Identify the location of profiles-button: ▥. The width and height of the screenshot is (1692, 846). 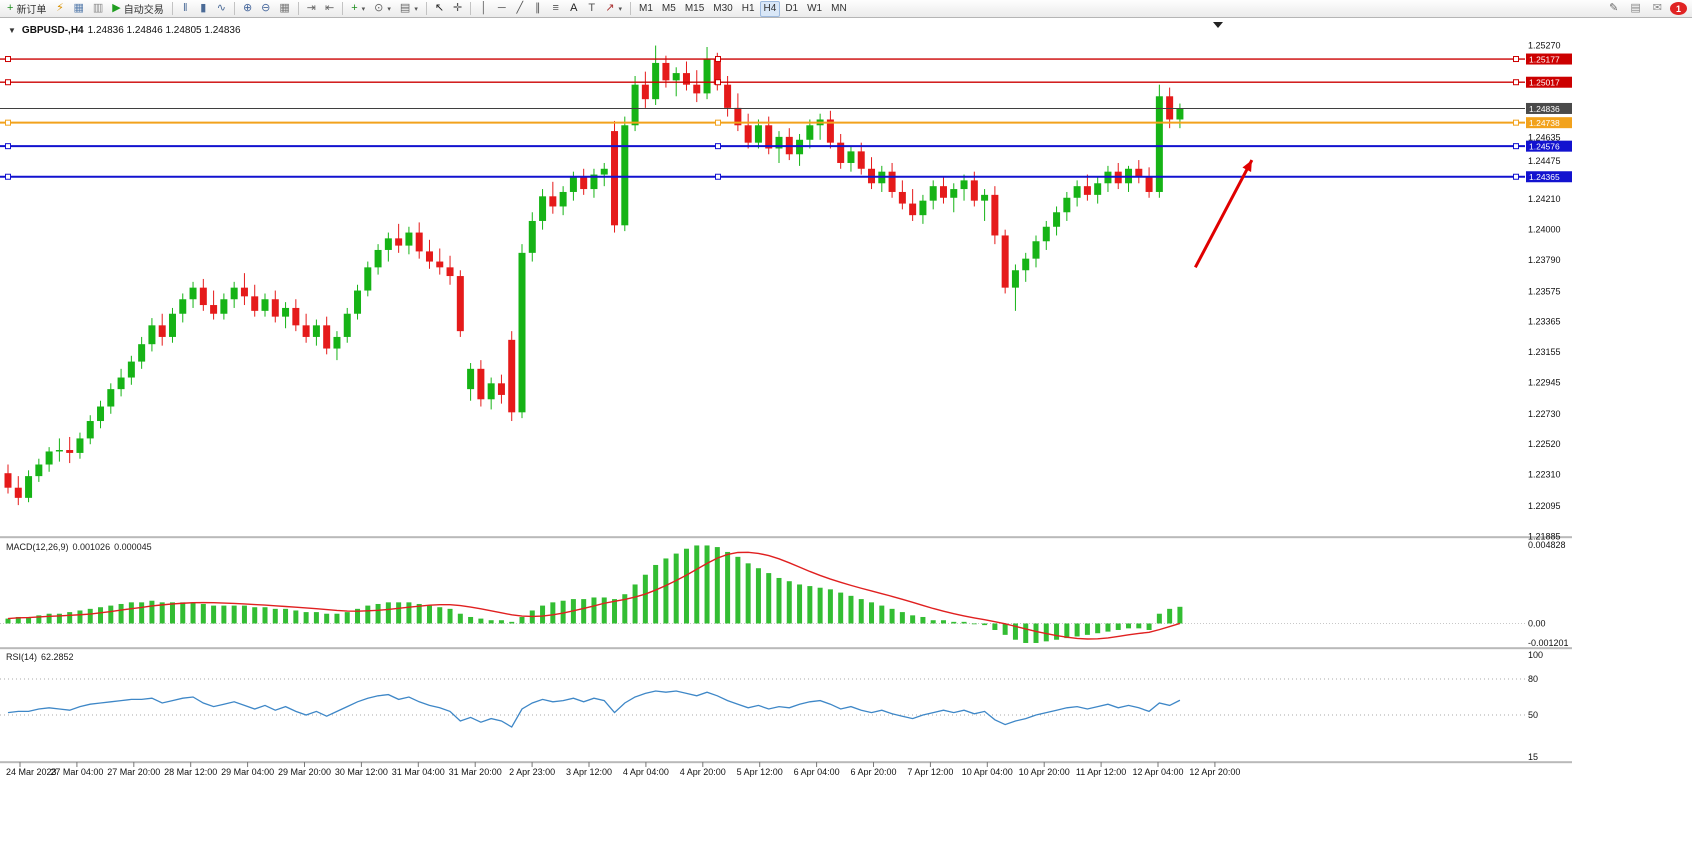
(98, 9).